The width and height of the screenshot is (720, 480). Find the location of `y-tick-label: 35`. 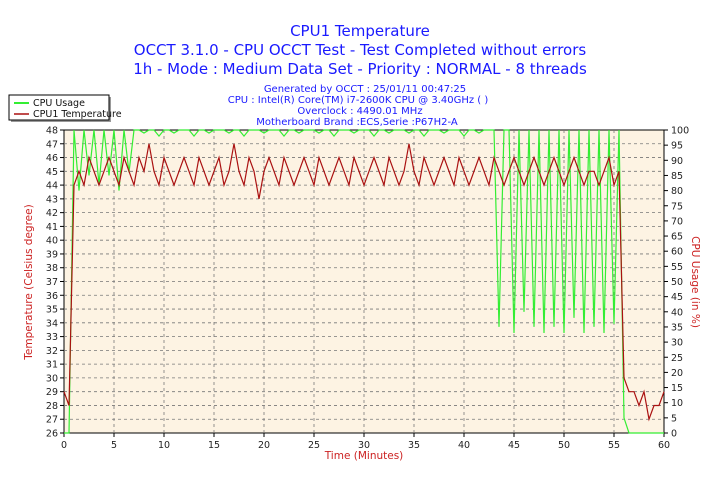

y-tick-label: 35 is located at coordinates (52, 310).